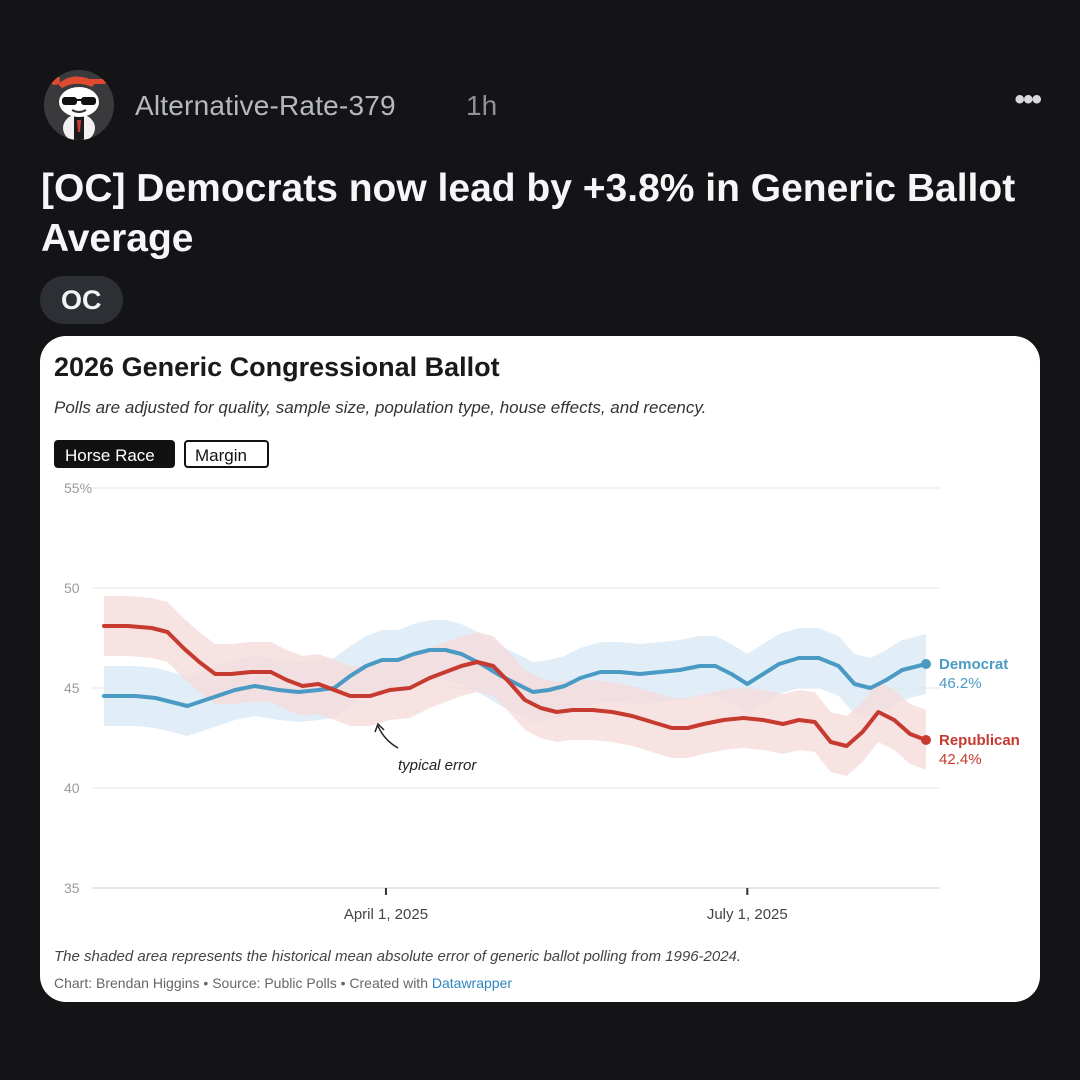 The width and height of the screenshot is (1080, 1080). I want to click on user-avatar, so click(79, 105).